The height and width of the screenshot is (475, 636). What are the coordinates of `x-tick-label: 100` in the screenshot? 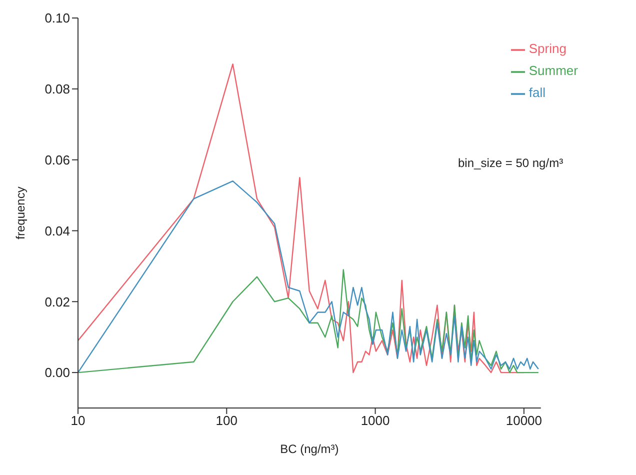 It's located at (227, 420).